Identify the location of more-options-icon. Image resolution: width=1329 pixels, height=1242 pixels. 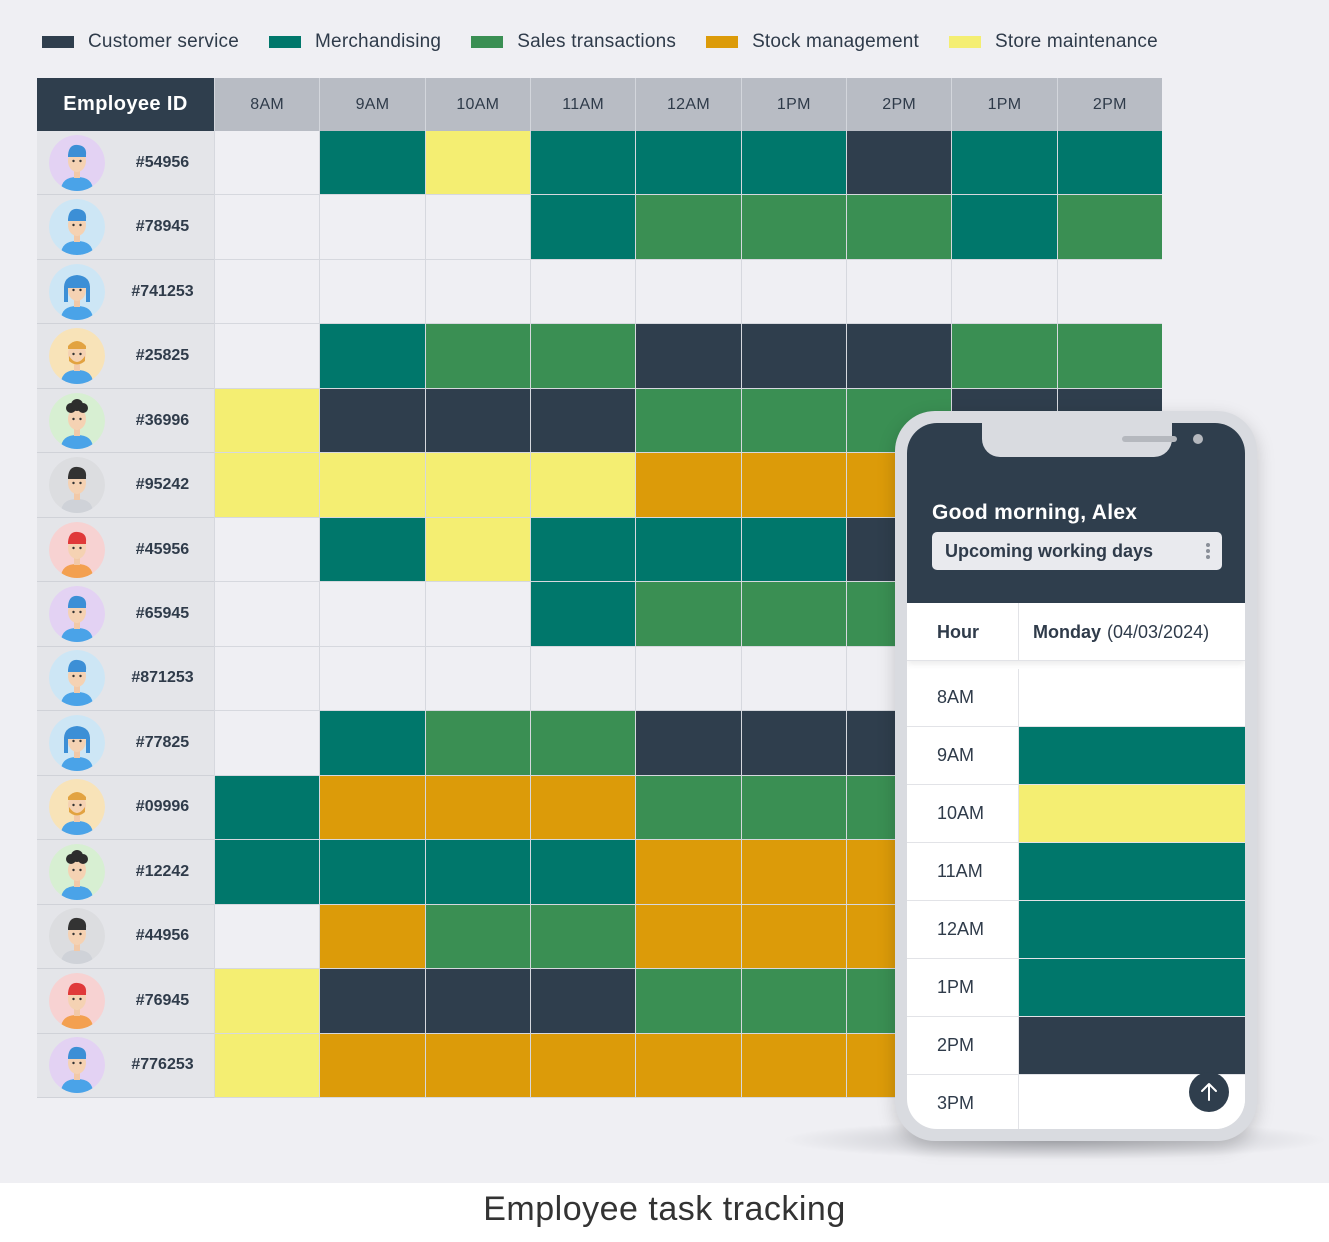
(1208, 551).